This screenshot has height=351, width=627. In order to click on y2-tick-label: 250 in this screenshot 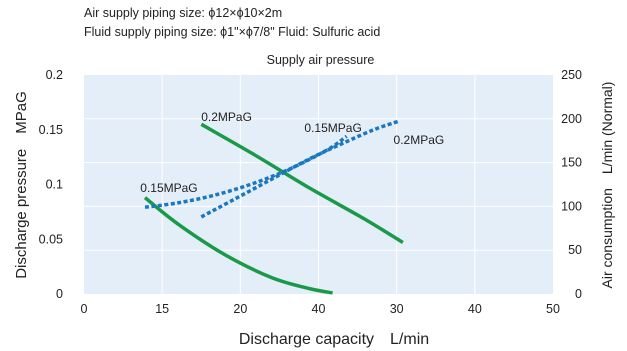, I will do `click(571, 75)`.